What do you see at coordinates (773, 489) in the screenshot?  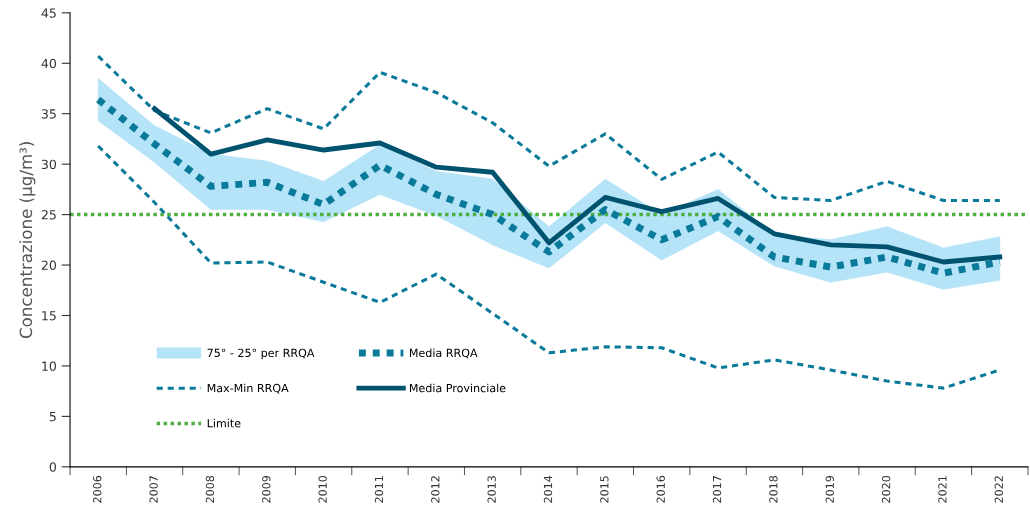 I see `x-tick-label: 2018` at bounding box center [773, 489].